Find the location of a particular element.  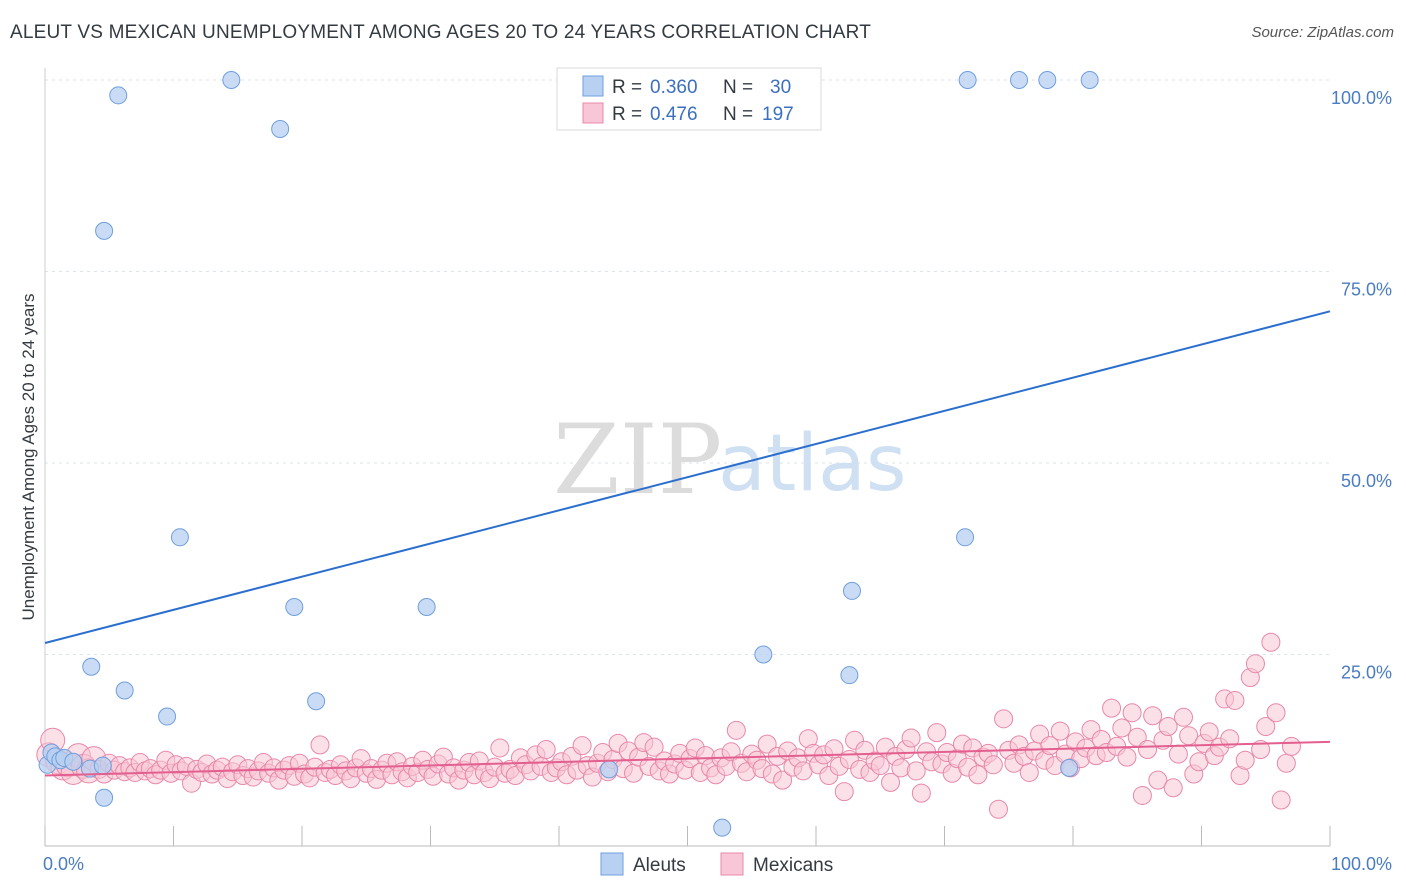

watermark: ZIP atlas is located at coordinates (730, 460).